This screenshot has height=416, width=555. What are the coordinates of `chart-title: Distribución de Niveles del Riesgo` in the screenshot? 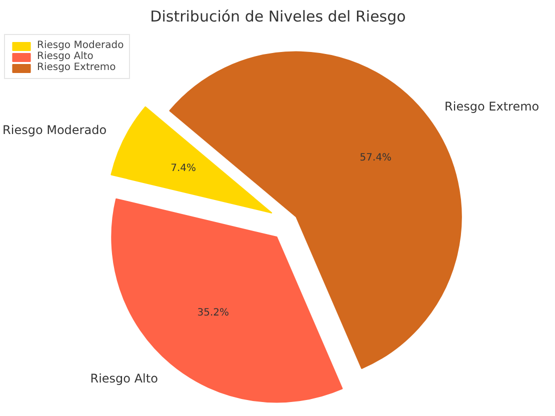 It's located at (278, 17).